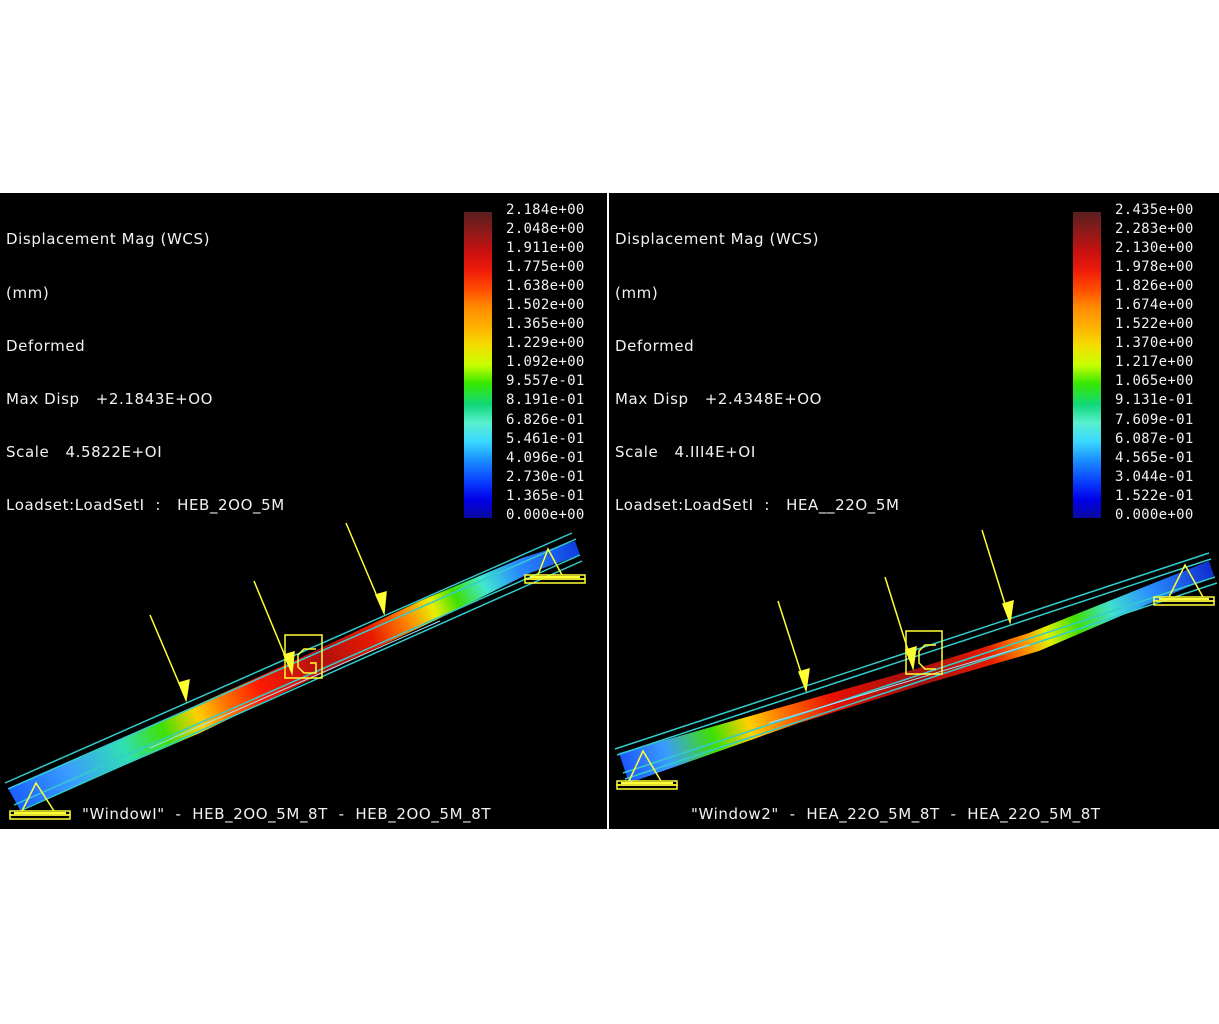  What do you see at coordinates (1154, 305) in the screenshot?
I see `legend-value: 1.674e+00` at bounding box center [1154, 305].